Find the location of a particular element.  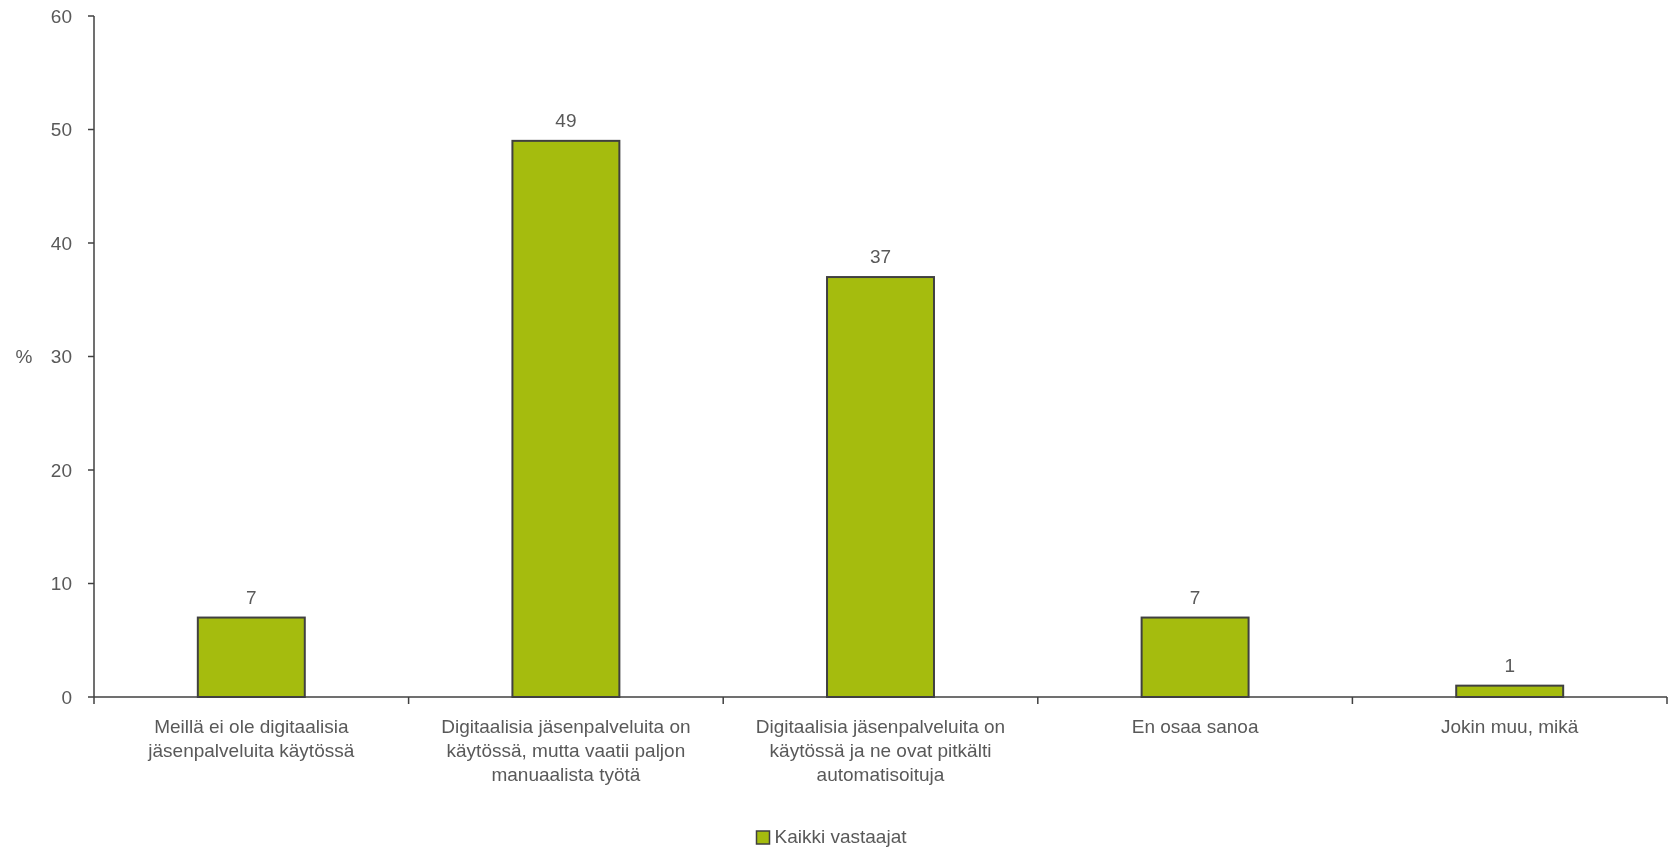

x-tick-label: En osaa sanoa is located at coordinates (1195, 726).